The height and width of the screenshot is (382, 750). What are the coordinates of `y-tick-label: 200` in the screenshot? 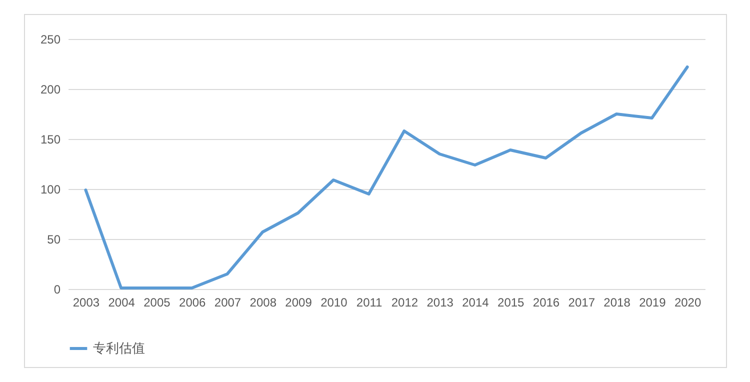 It's located at (50, 89).